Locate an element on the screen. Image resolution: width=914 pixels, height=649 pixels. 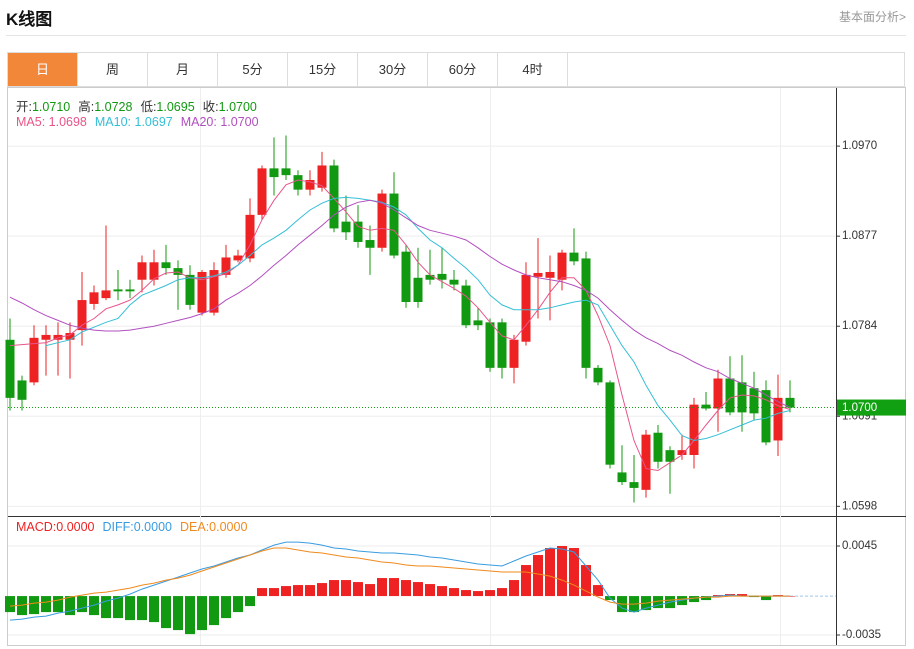
info-label: 收: is located at coordinates (210, 107).